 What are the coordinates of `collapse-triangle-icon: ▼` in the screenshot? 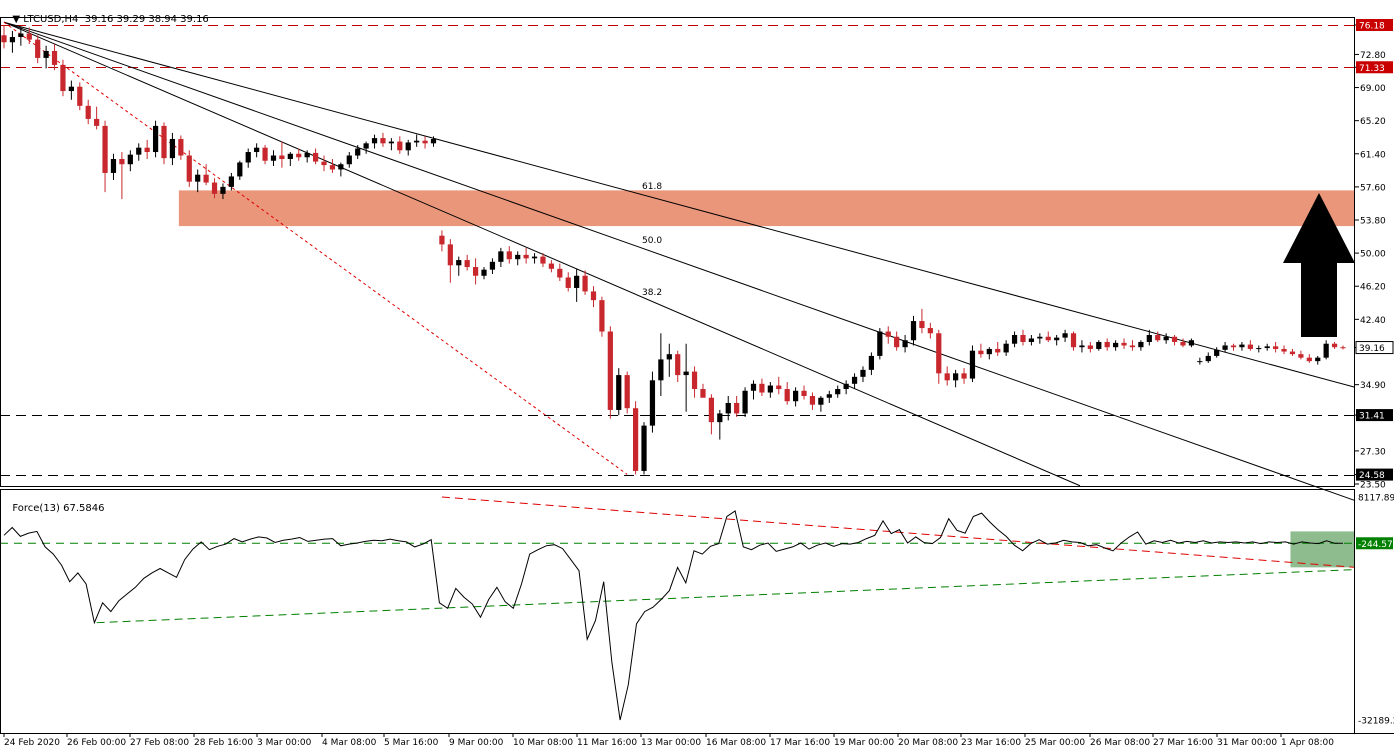 It's located at (16, 19).